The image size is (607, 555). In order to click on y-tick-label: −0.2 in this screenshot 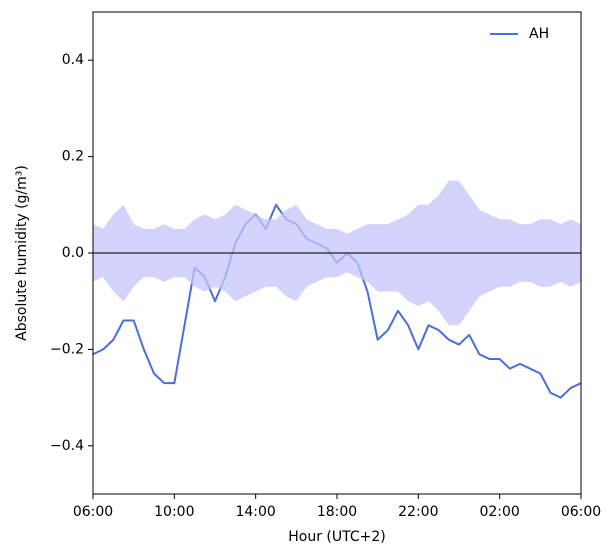, I will do `click(67, 349)`.